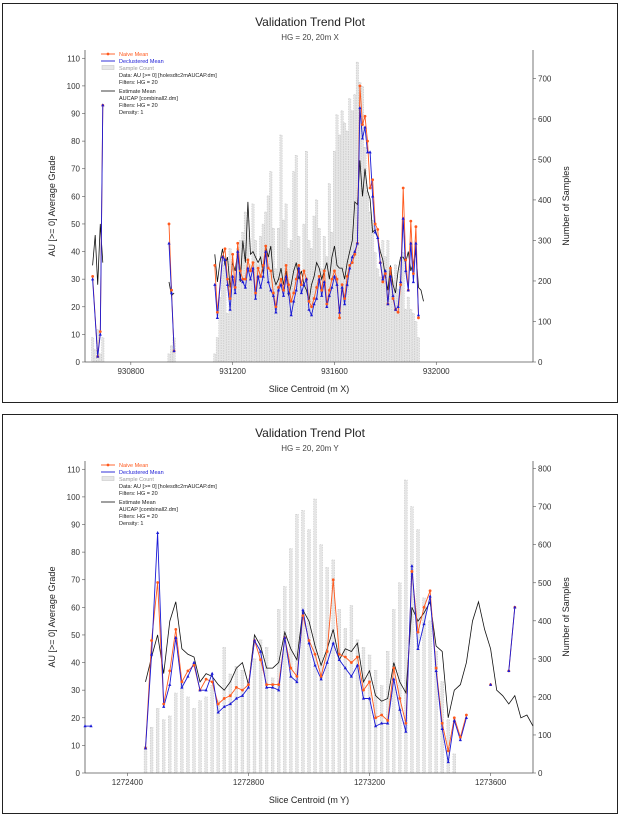 The image size is (622, 818). Describe the element at coordinates (75, 307) in the screenshot. I see `chart0-ytick-label-2: 20` at that location.